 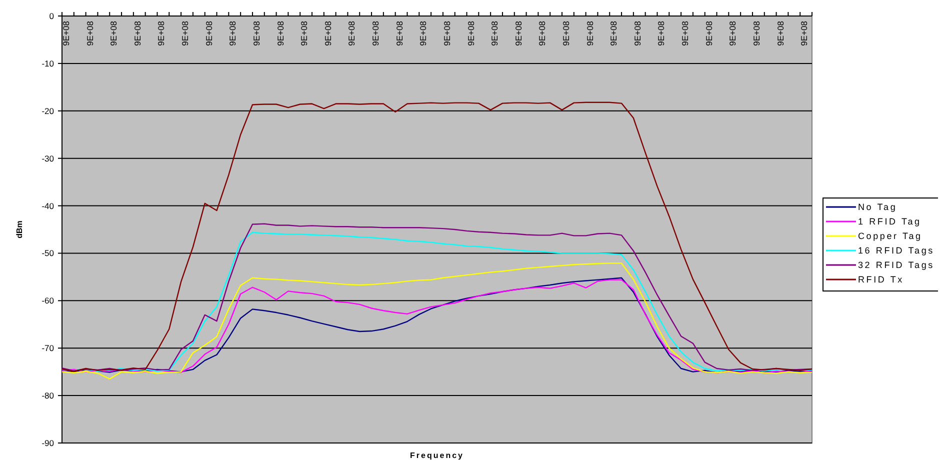 I want to click on y-tick-label: -50, so click(x=48, y=253).